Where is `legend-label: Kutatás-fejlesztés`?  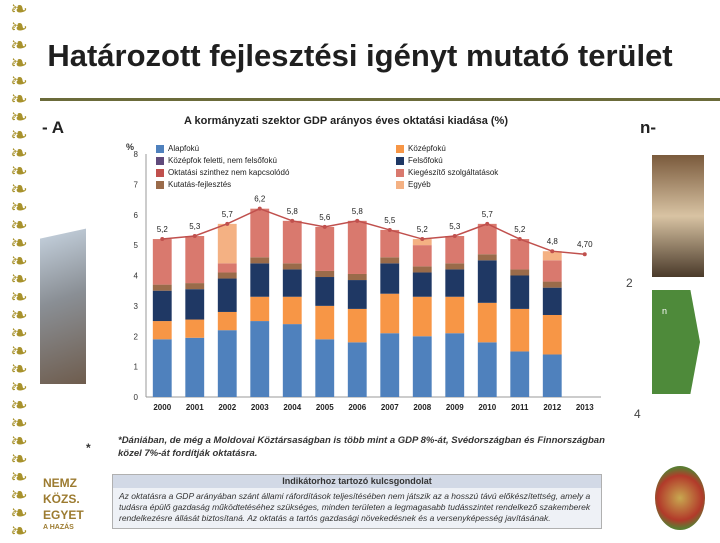 legend-label: Kutatás-fejlesztés is located at coordinates (200, 184).